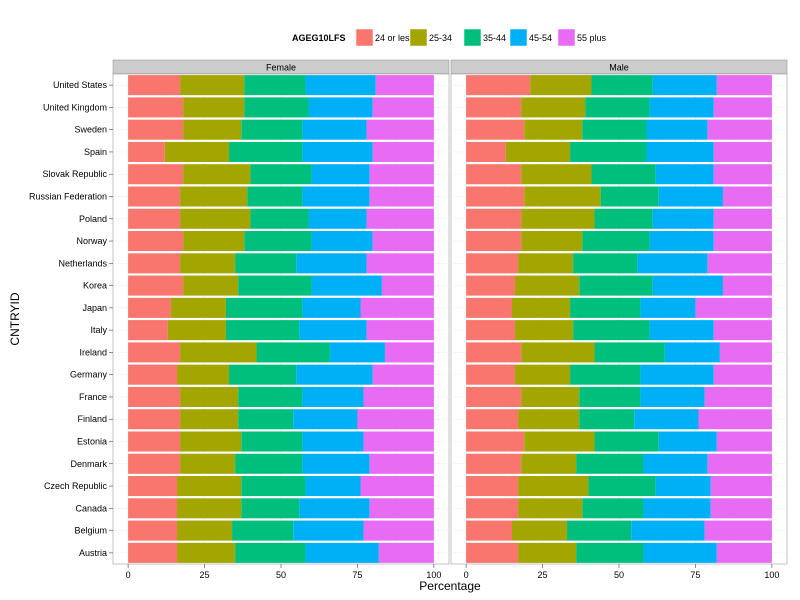 This screenshot has height=600, width=800. What do you see at coordinates (128, 575) in the screenshot?
I see `x-tick-label-0-0: 0` at bounding box center [128, 575].